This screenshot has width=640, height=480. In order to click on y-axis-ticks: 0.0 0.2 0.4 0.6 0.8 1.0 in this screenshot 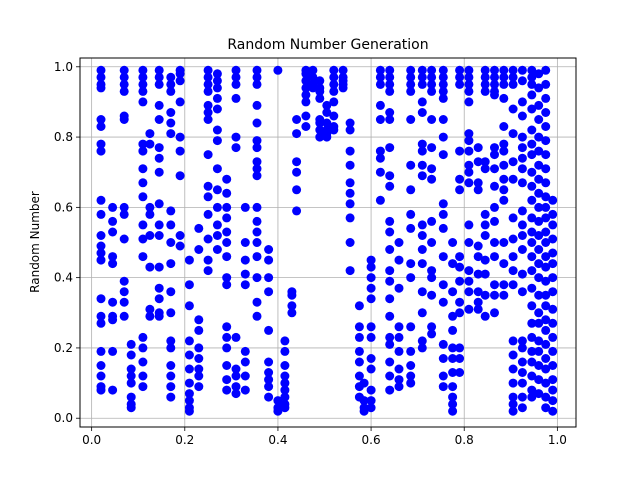, I will do `click(67, 242)`.